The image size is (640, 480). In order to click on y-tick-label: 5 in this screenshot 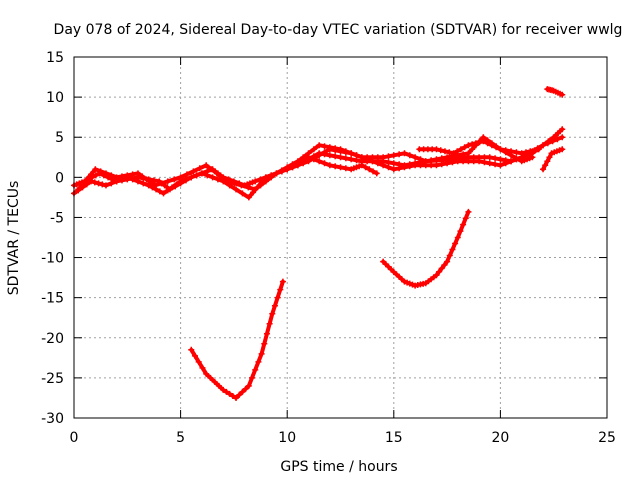, I will do `click(59, 138)`.